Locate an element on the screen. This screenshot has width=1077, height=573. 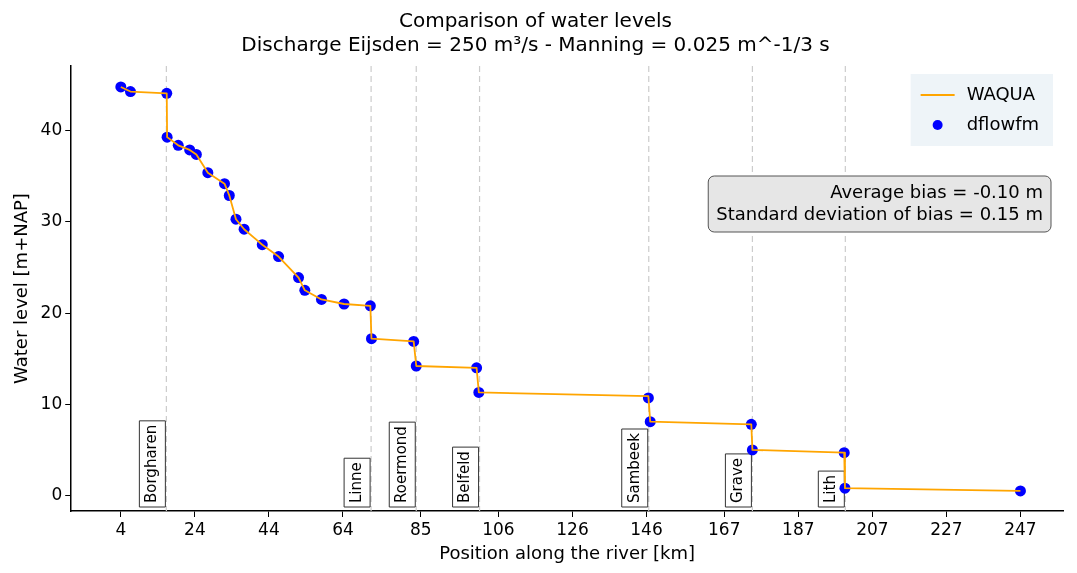
x-tick-label: 85 is located at coordinates (420, 528).